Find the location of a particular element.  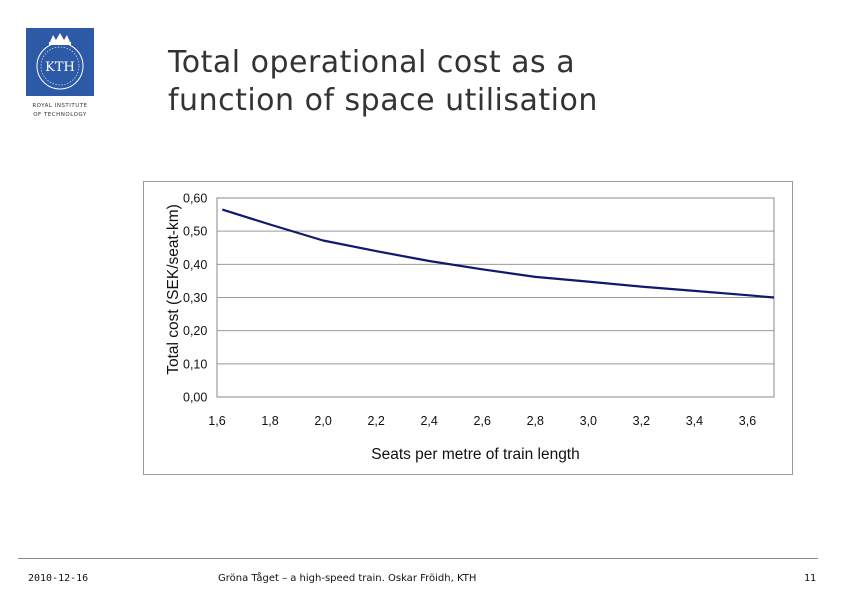

x-axis-label: Seats per metre of train length is located at coordinates (475, 454).